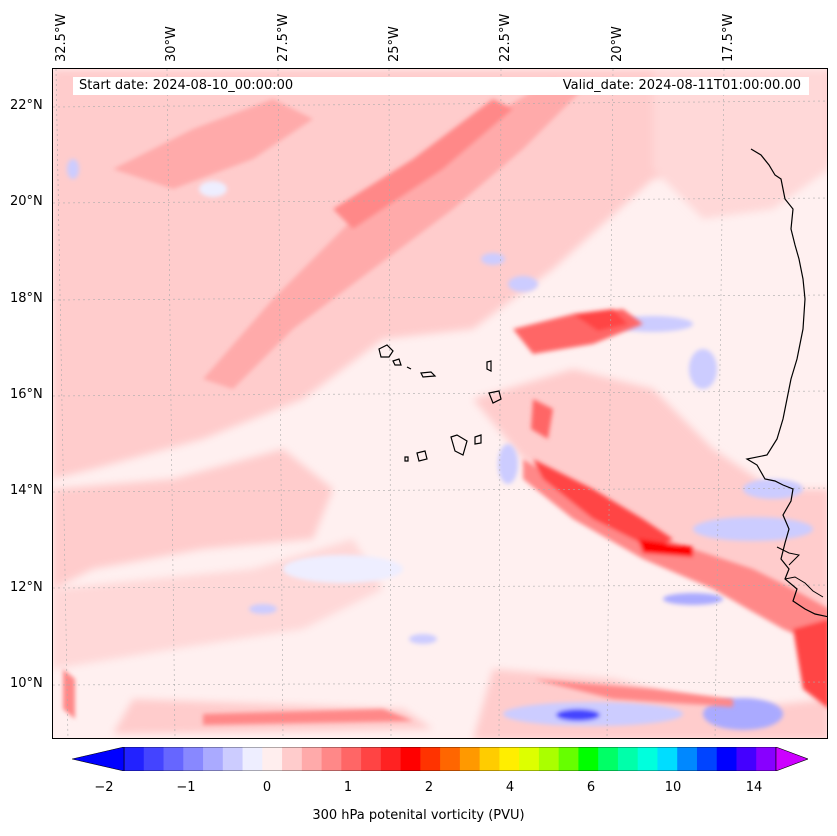  What do you see at coordinates (26, 105) in the screenshot?
I see `lat-label: 22°N` at bounding box center [26, 105].